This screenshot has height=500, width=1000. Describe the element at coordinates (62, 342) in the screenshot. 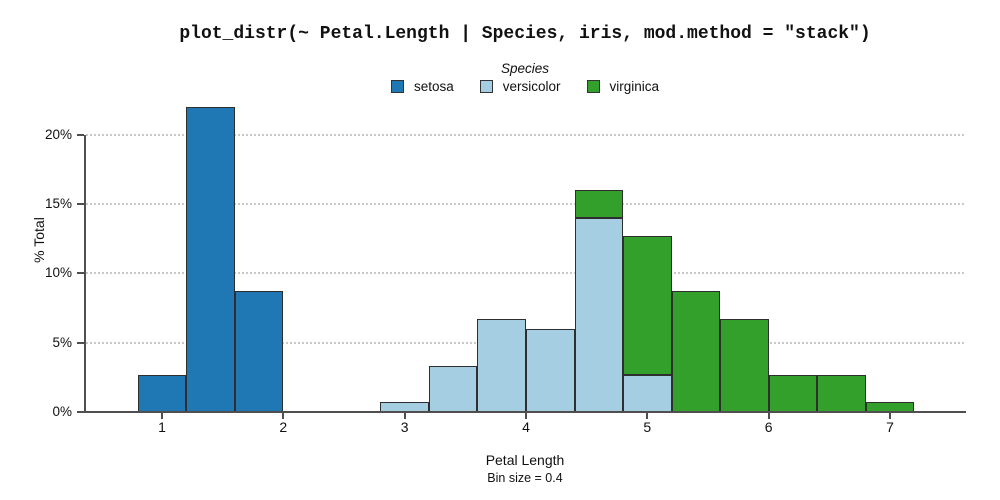

I see `y-tick-label-5: 5%` at that location.